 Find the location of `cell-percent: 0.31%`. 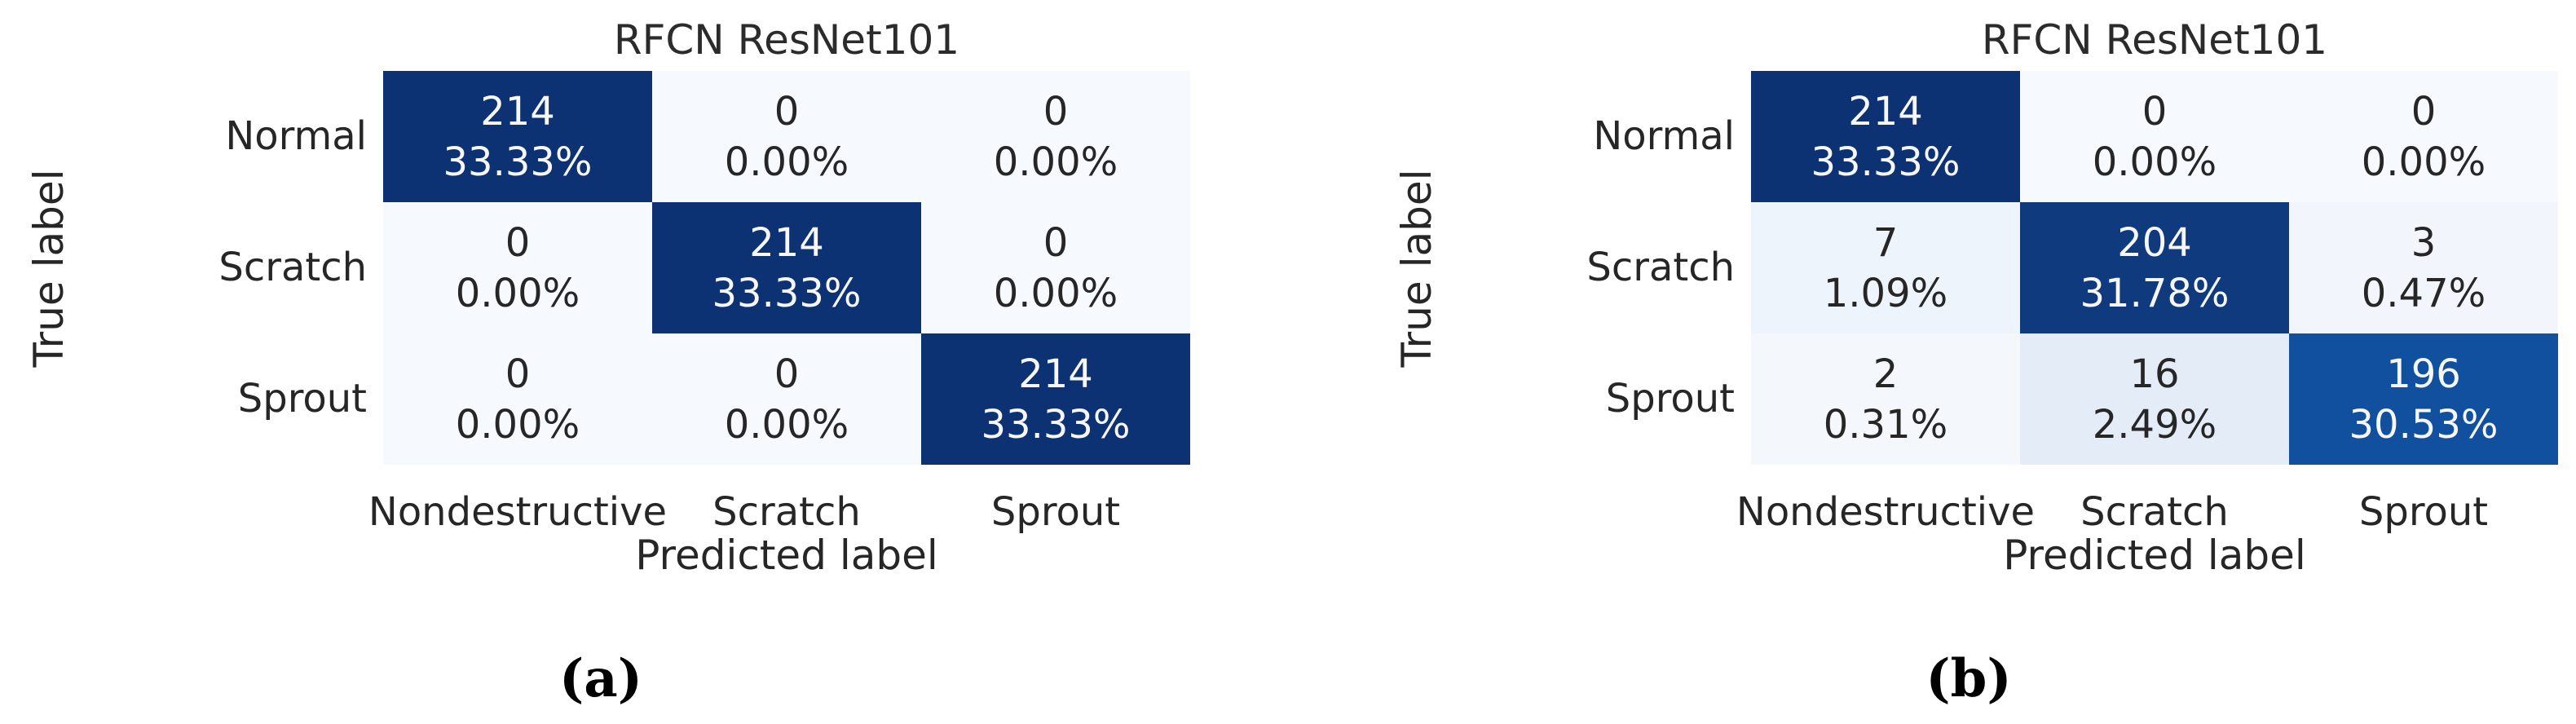

cell-percent: 0.31% is located at coordinates (1885, 424).